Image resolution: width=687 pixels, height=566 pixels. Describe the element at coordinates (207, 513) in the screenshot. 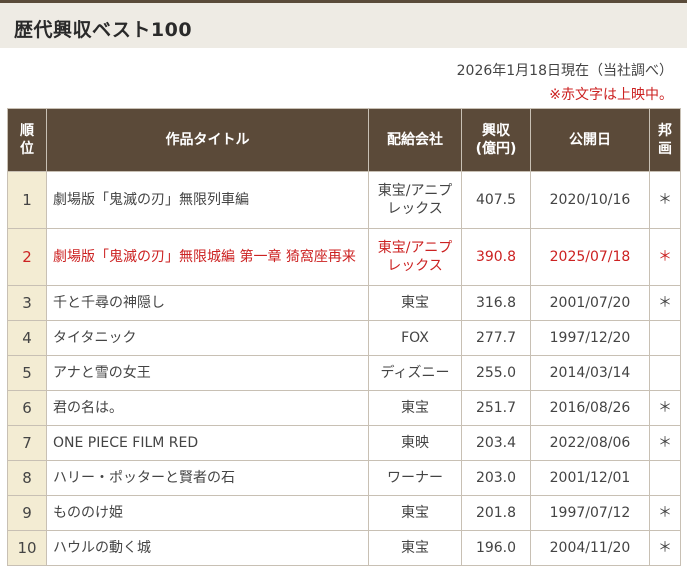

I see `title-cell: もののけ姫` at that location.